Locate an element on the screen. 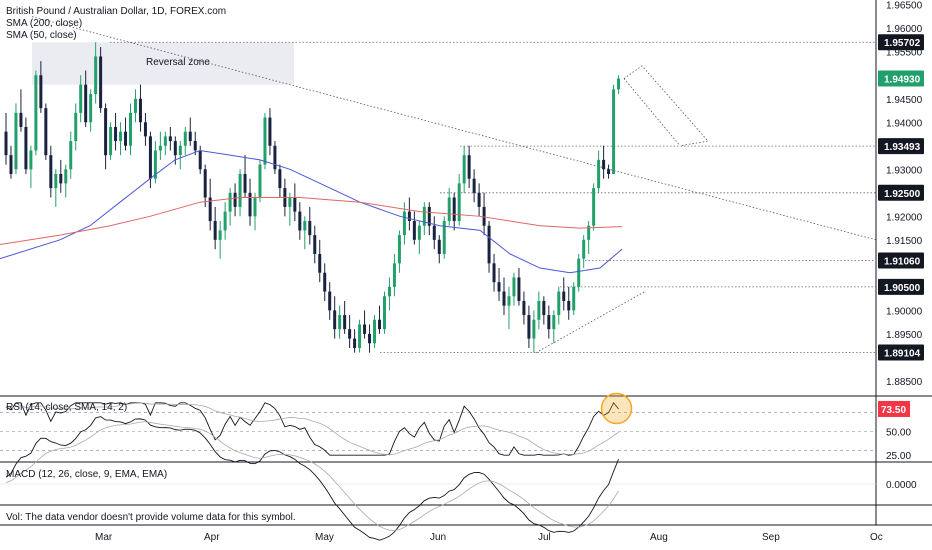  projection-arrow-inner is located at coordinates (652, 112).